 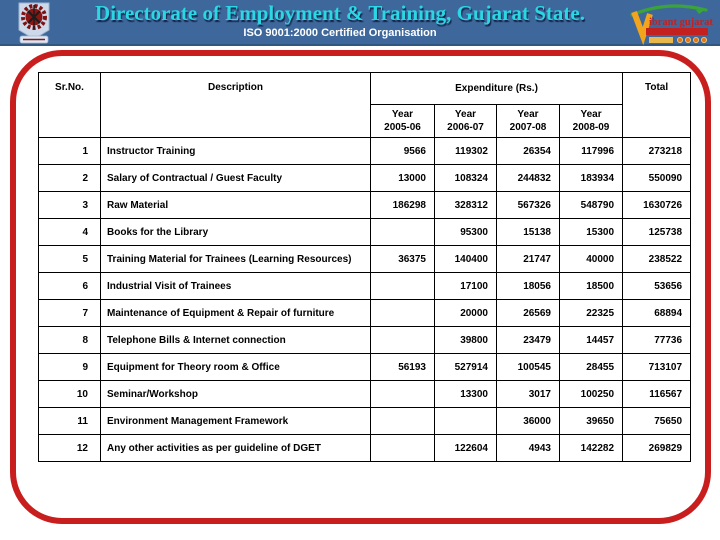 I want to click on year-value-cell: 39800, so click(x=465, y=340).